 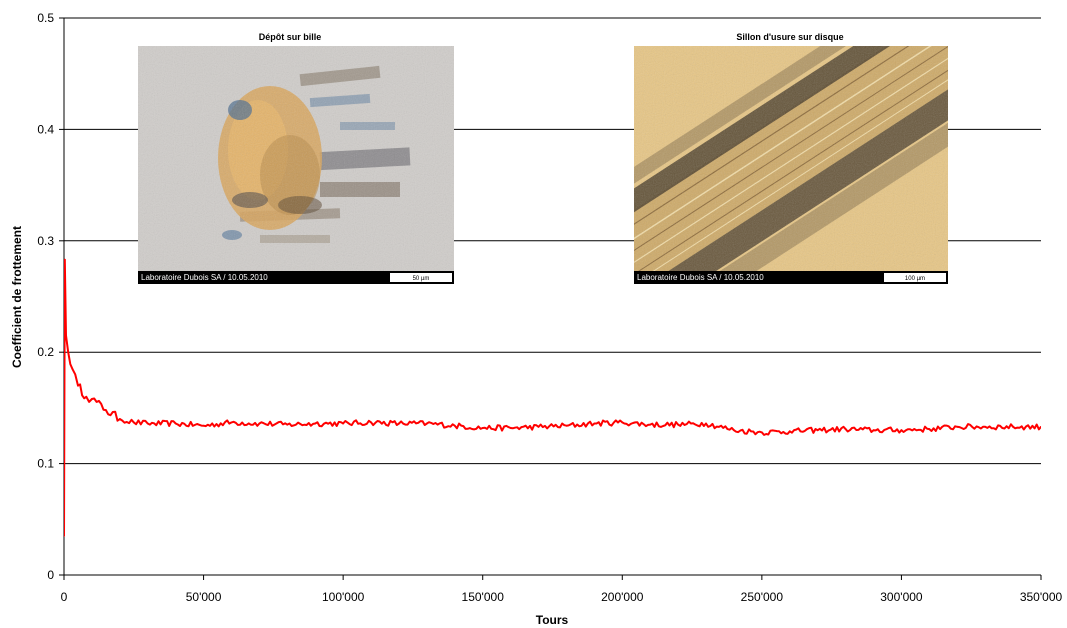 I want to click on y-tick-label: 0.1, so click(x=45, y=464).